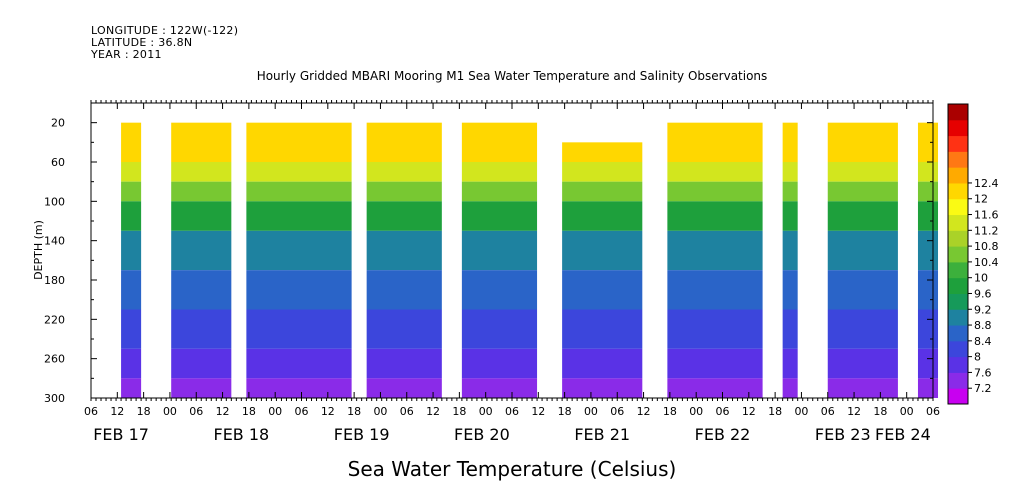  I want to click on colorbar-tick-label: 10, so click(981, 278).